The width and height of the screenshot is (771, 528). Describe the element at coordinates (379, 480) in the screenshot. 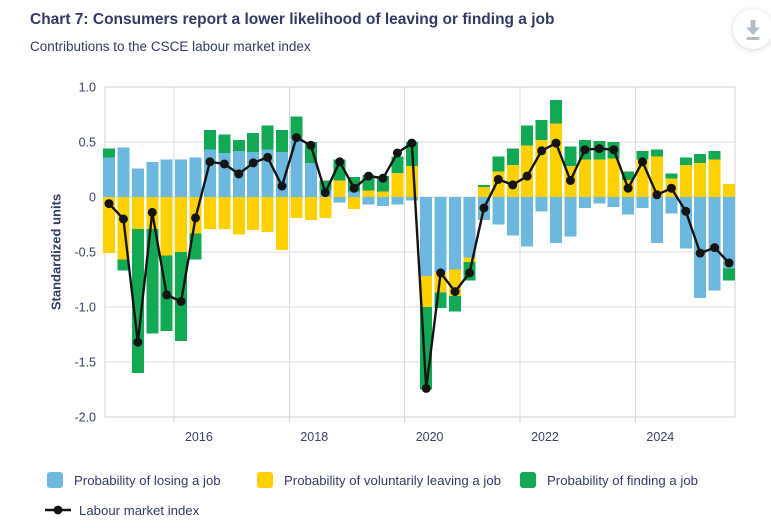

I see `legend-item-leaving-job: Probability of voluntarily leaving a job` at that location.